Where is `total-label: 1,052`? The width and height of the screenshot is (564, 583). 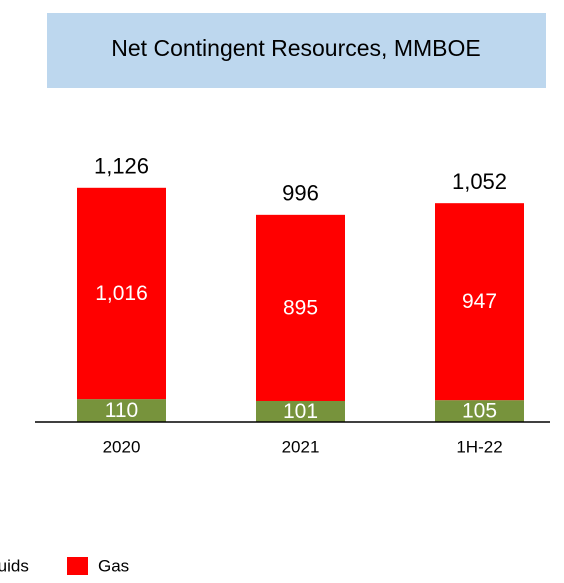 total-label: 1,052 is located at coordinates (479, 181).